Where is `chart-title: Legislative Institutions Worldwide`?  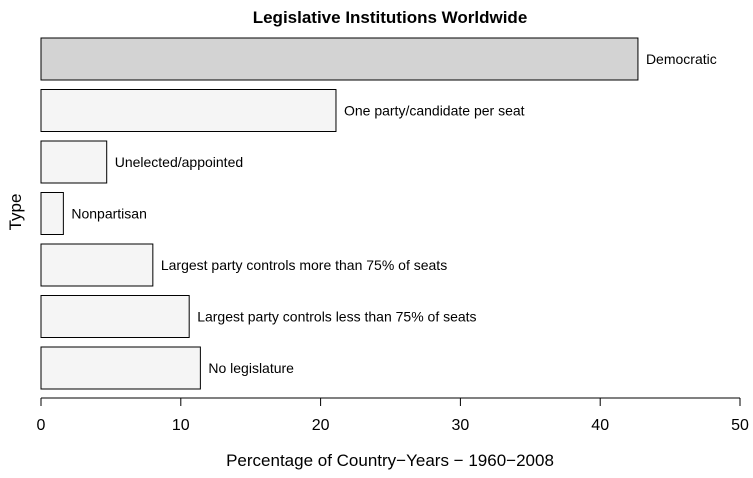 chart-title: Legislative Institutions Worldwide is located at coordinates (390, 17).